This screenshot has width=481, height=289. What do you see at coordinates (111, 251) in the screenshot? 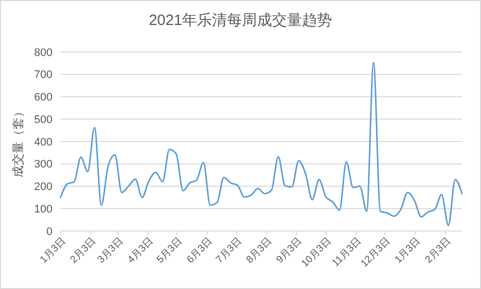
I see `x-tick-label: 3月3日` at bounding box center [111, 251].